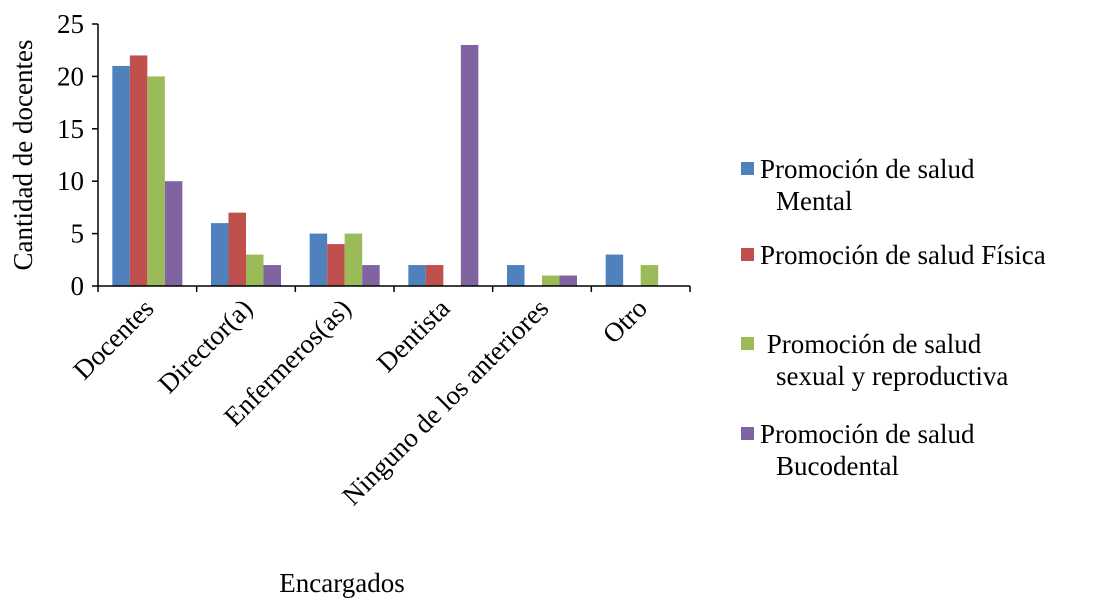 This screenshot has height=604, width=1103. I want to click on legend-label: Promoción de salud Física, so click(903, 255).